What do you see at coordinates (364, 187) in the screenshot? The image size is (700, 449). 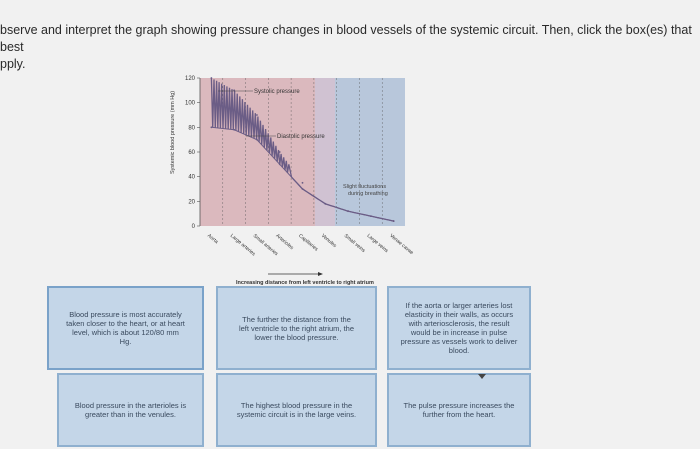 I see `fluctuation-label-line1: Slight fluctuations` at bounding box center [364, 187].